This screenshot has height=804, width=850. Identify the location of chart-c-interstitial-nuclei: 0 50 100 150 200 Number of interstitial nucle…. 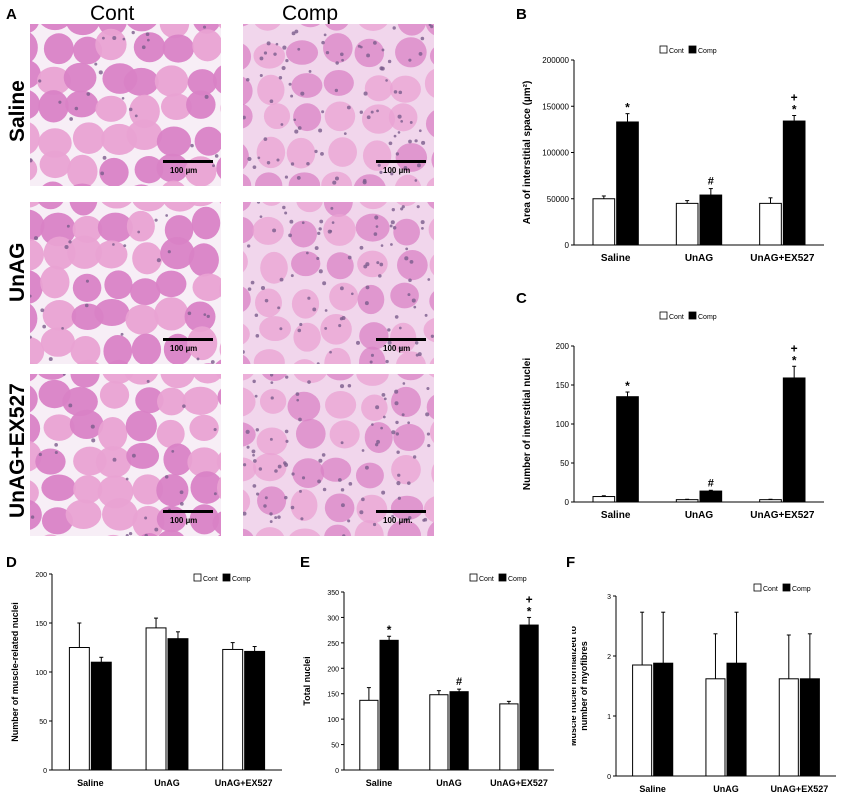
(673, 416).